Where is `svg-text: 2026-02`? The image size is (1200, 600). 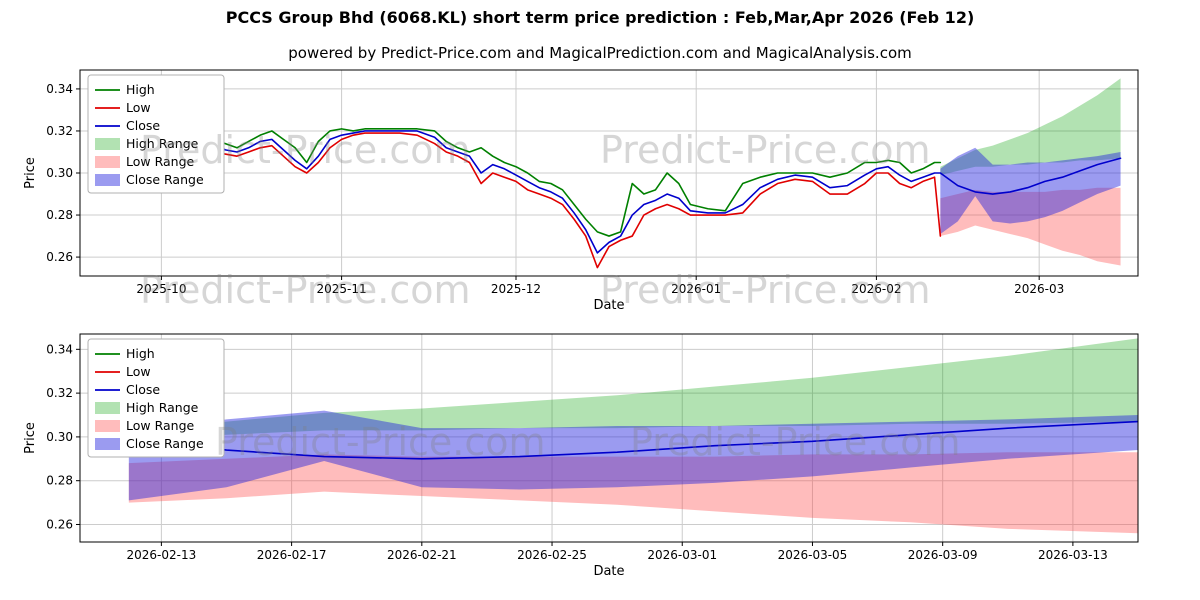 svg-text: 2026-02 is located at coordinates (876, 289).